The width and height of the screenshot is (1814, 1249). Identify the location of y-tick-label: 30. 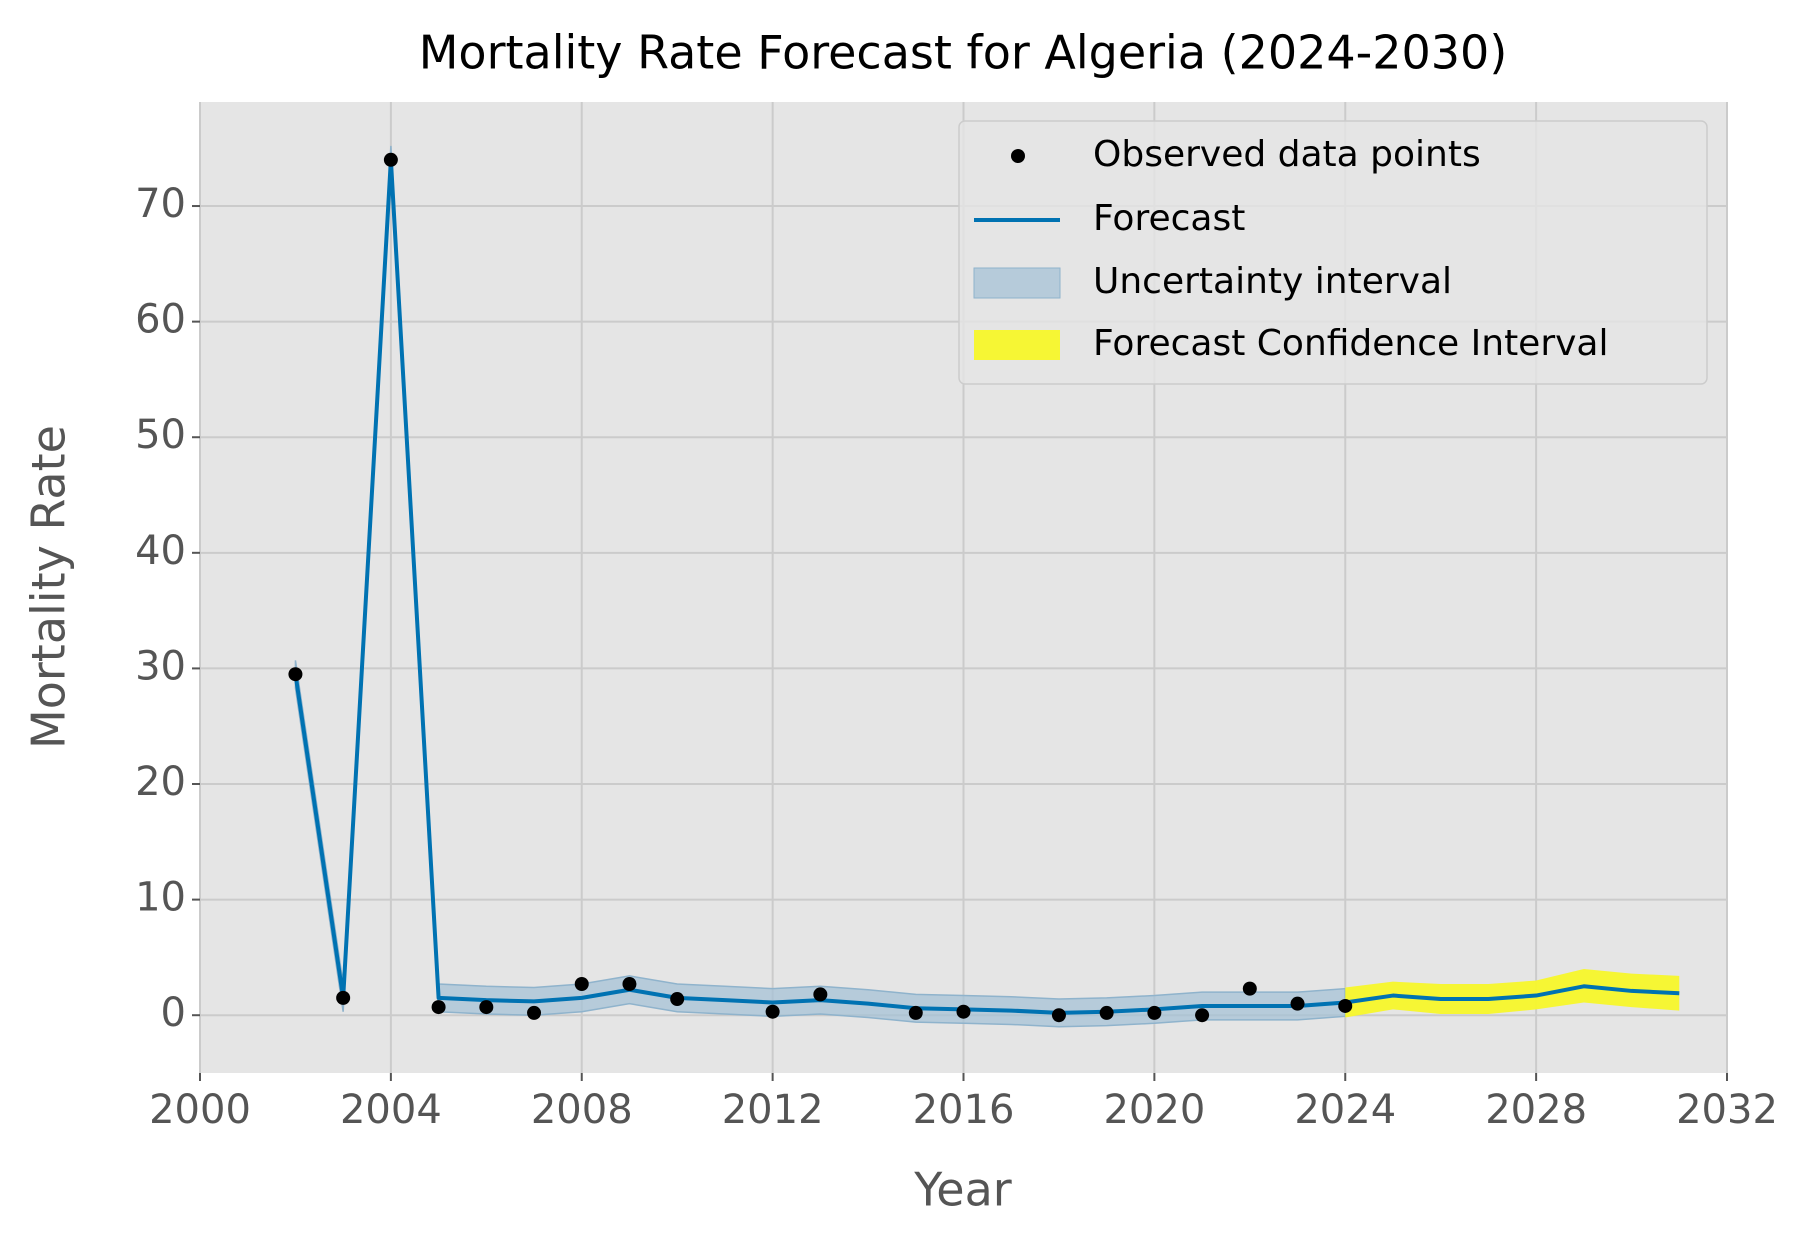
(160, 666).